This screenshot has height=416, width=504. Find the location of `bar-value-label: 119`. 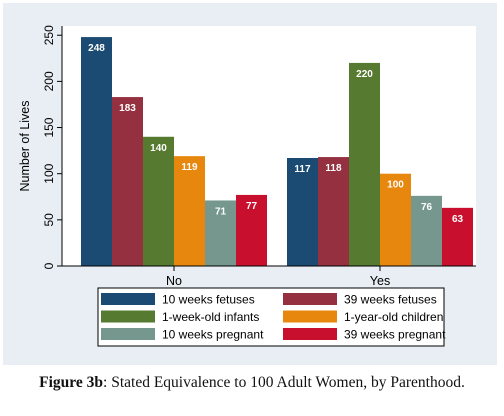

bar-value-label: 119 is located at coordinates (189, 167).